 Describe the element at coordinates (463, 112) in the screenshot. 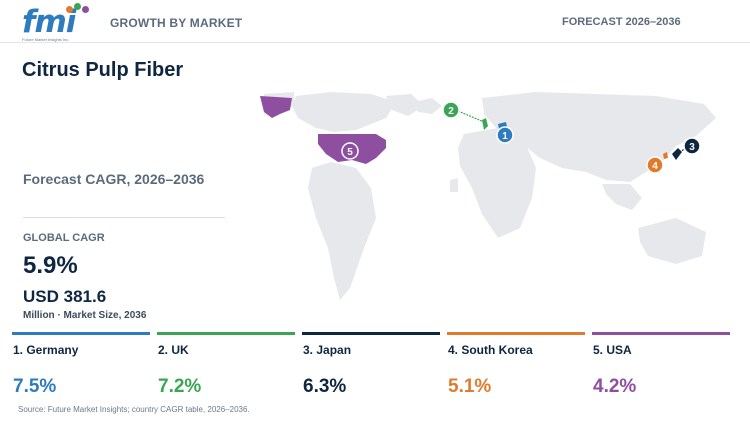

I see `marker-uk: 2` at that location.